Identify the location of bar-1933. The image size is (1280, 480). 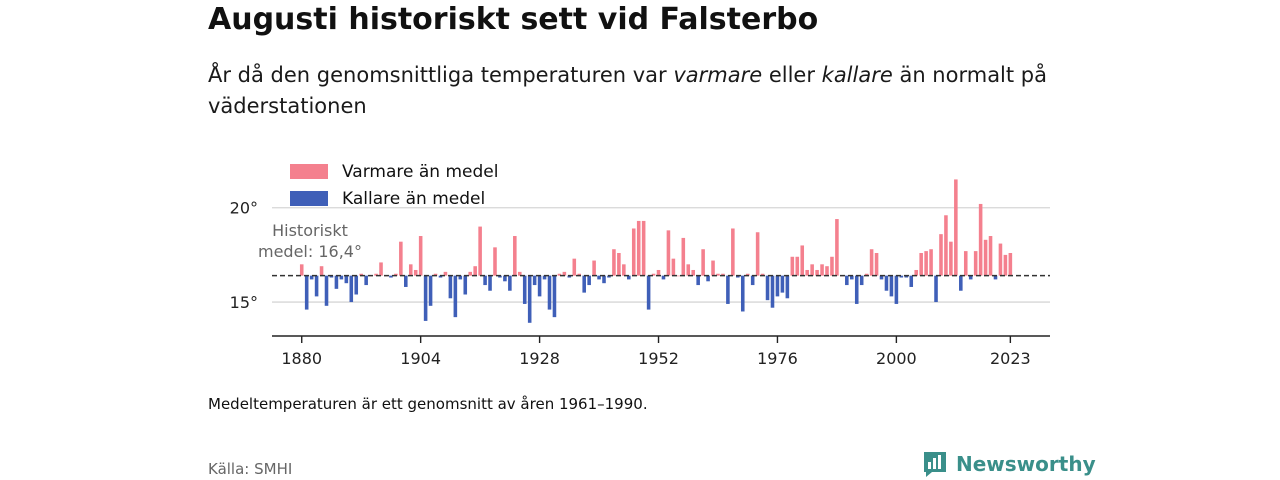
(564, 273).